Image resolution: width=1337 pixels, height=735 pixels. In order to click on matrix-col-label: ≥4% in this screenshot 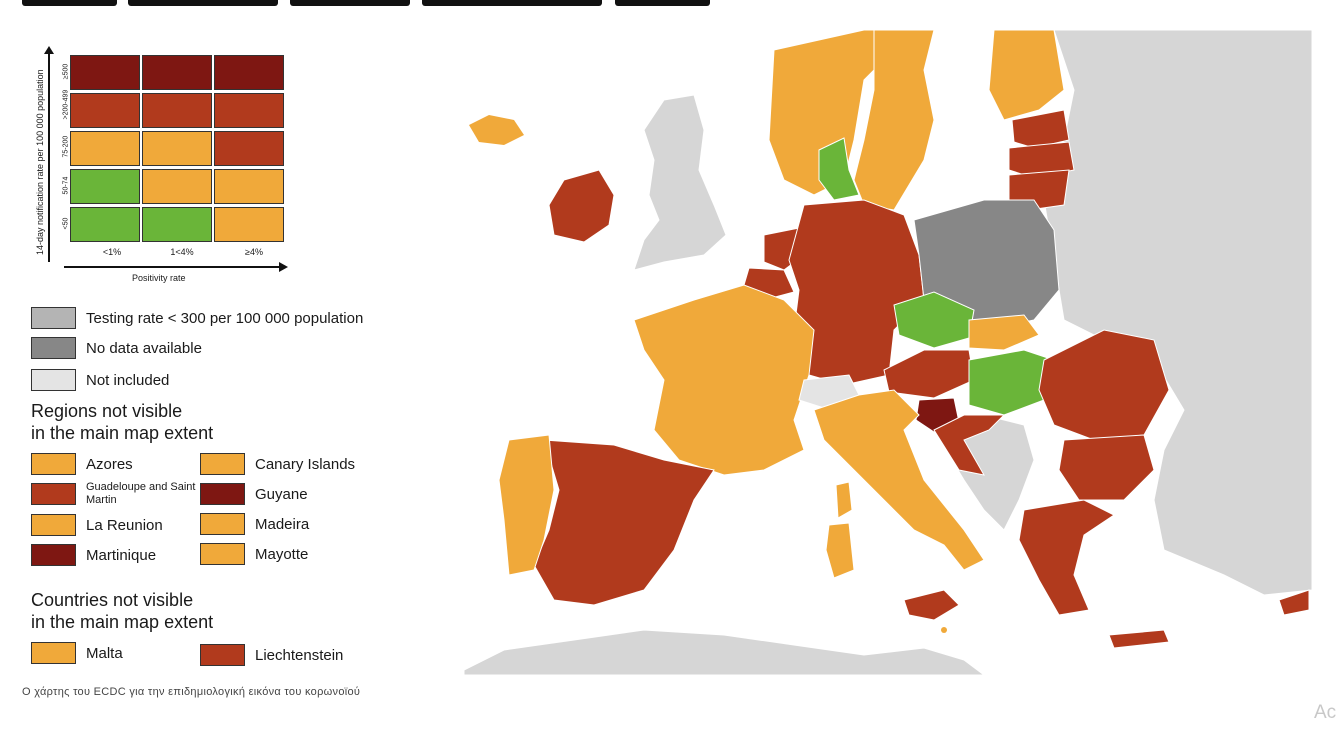, I will do `click(254, 252)`.